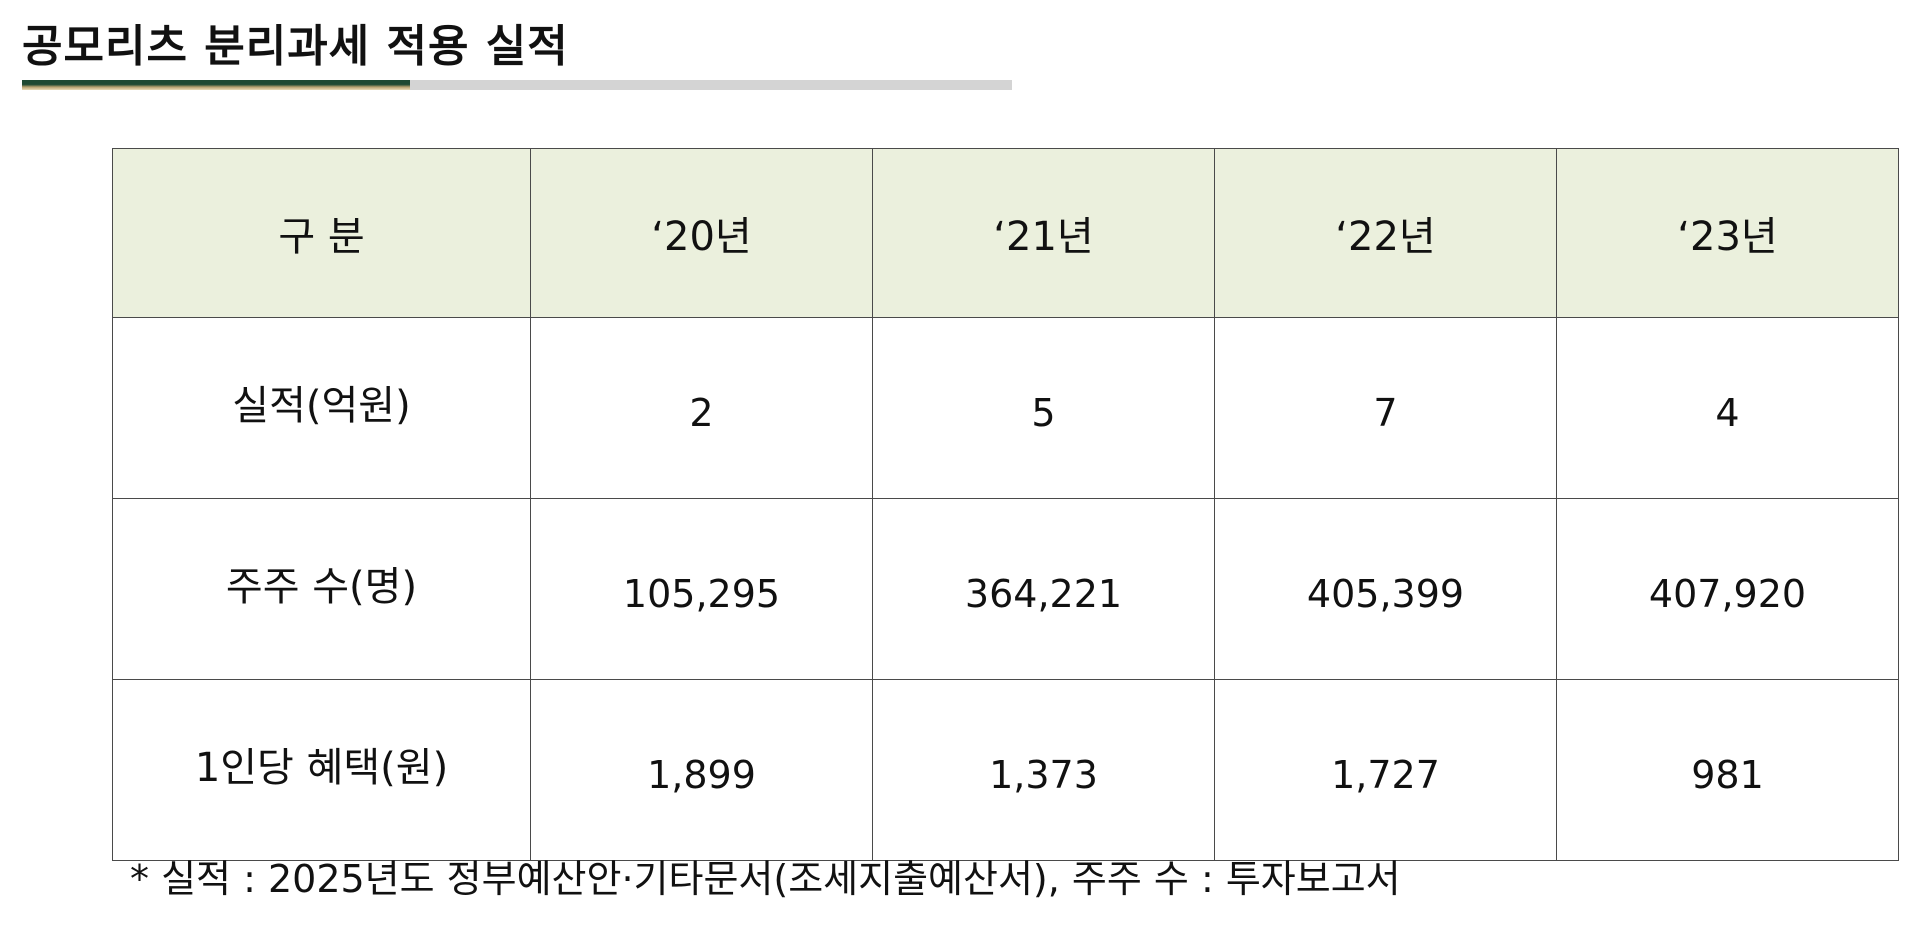 This screenshot has width=1920, height=927. Describe the element at coordinates (1727, 770) in the screenshot. I see `table-cell: 981` at that location.